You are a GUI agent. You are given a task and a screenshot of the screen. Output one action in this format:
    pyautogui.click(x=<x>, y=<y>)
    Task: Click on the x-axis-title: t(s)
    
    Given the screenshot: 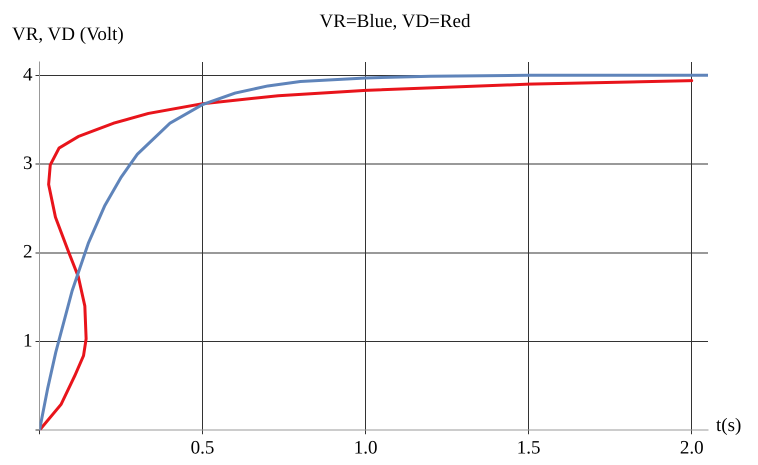 What is the action you would take?
    pyautogui.click(x=729, y=425)
    